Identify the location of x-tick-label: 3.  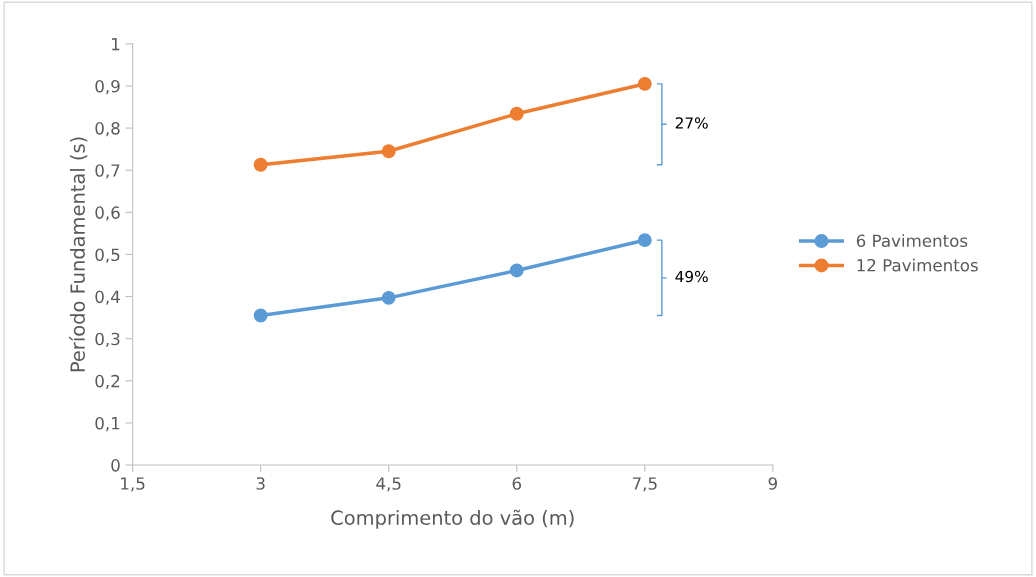
(260, 483).